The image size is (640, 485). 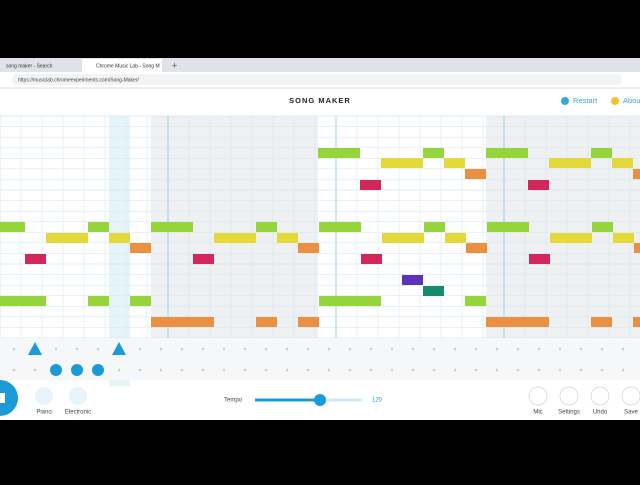 I want to click on address-bar, so click(x=317, y=79).